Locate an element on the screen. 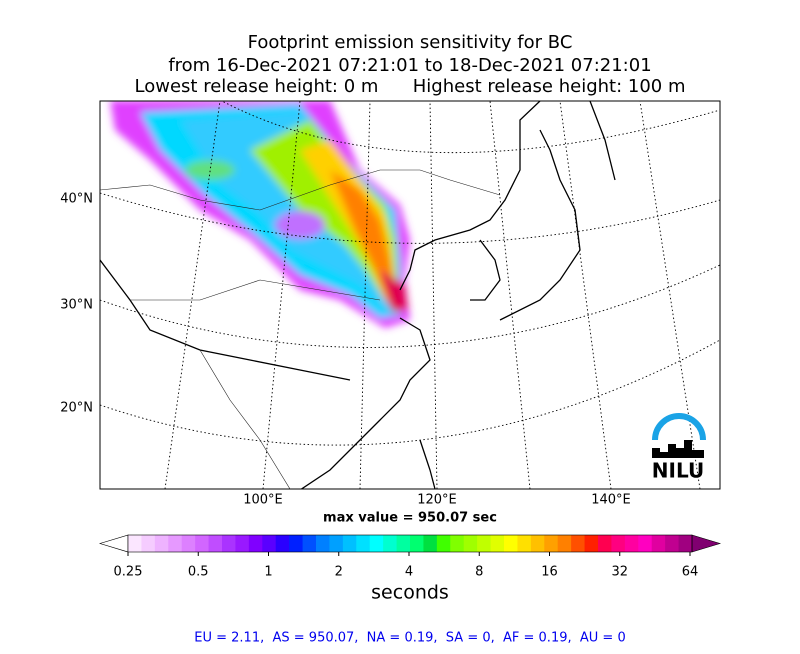 The height and width of the screenshot is (654, 800). colorbar-tick-label: 64 is located at coordinates (690, 572).